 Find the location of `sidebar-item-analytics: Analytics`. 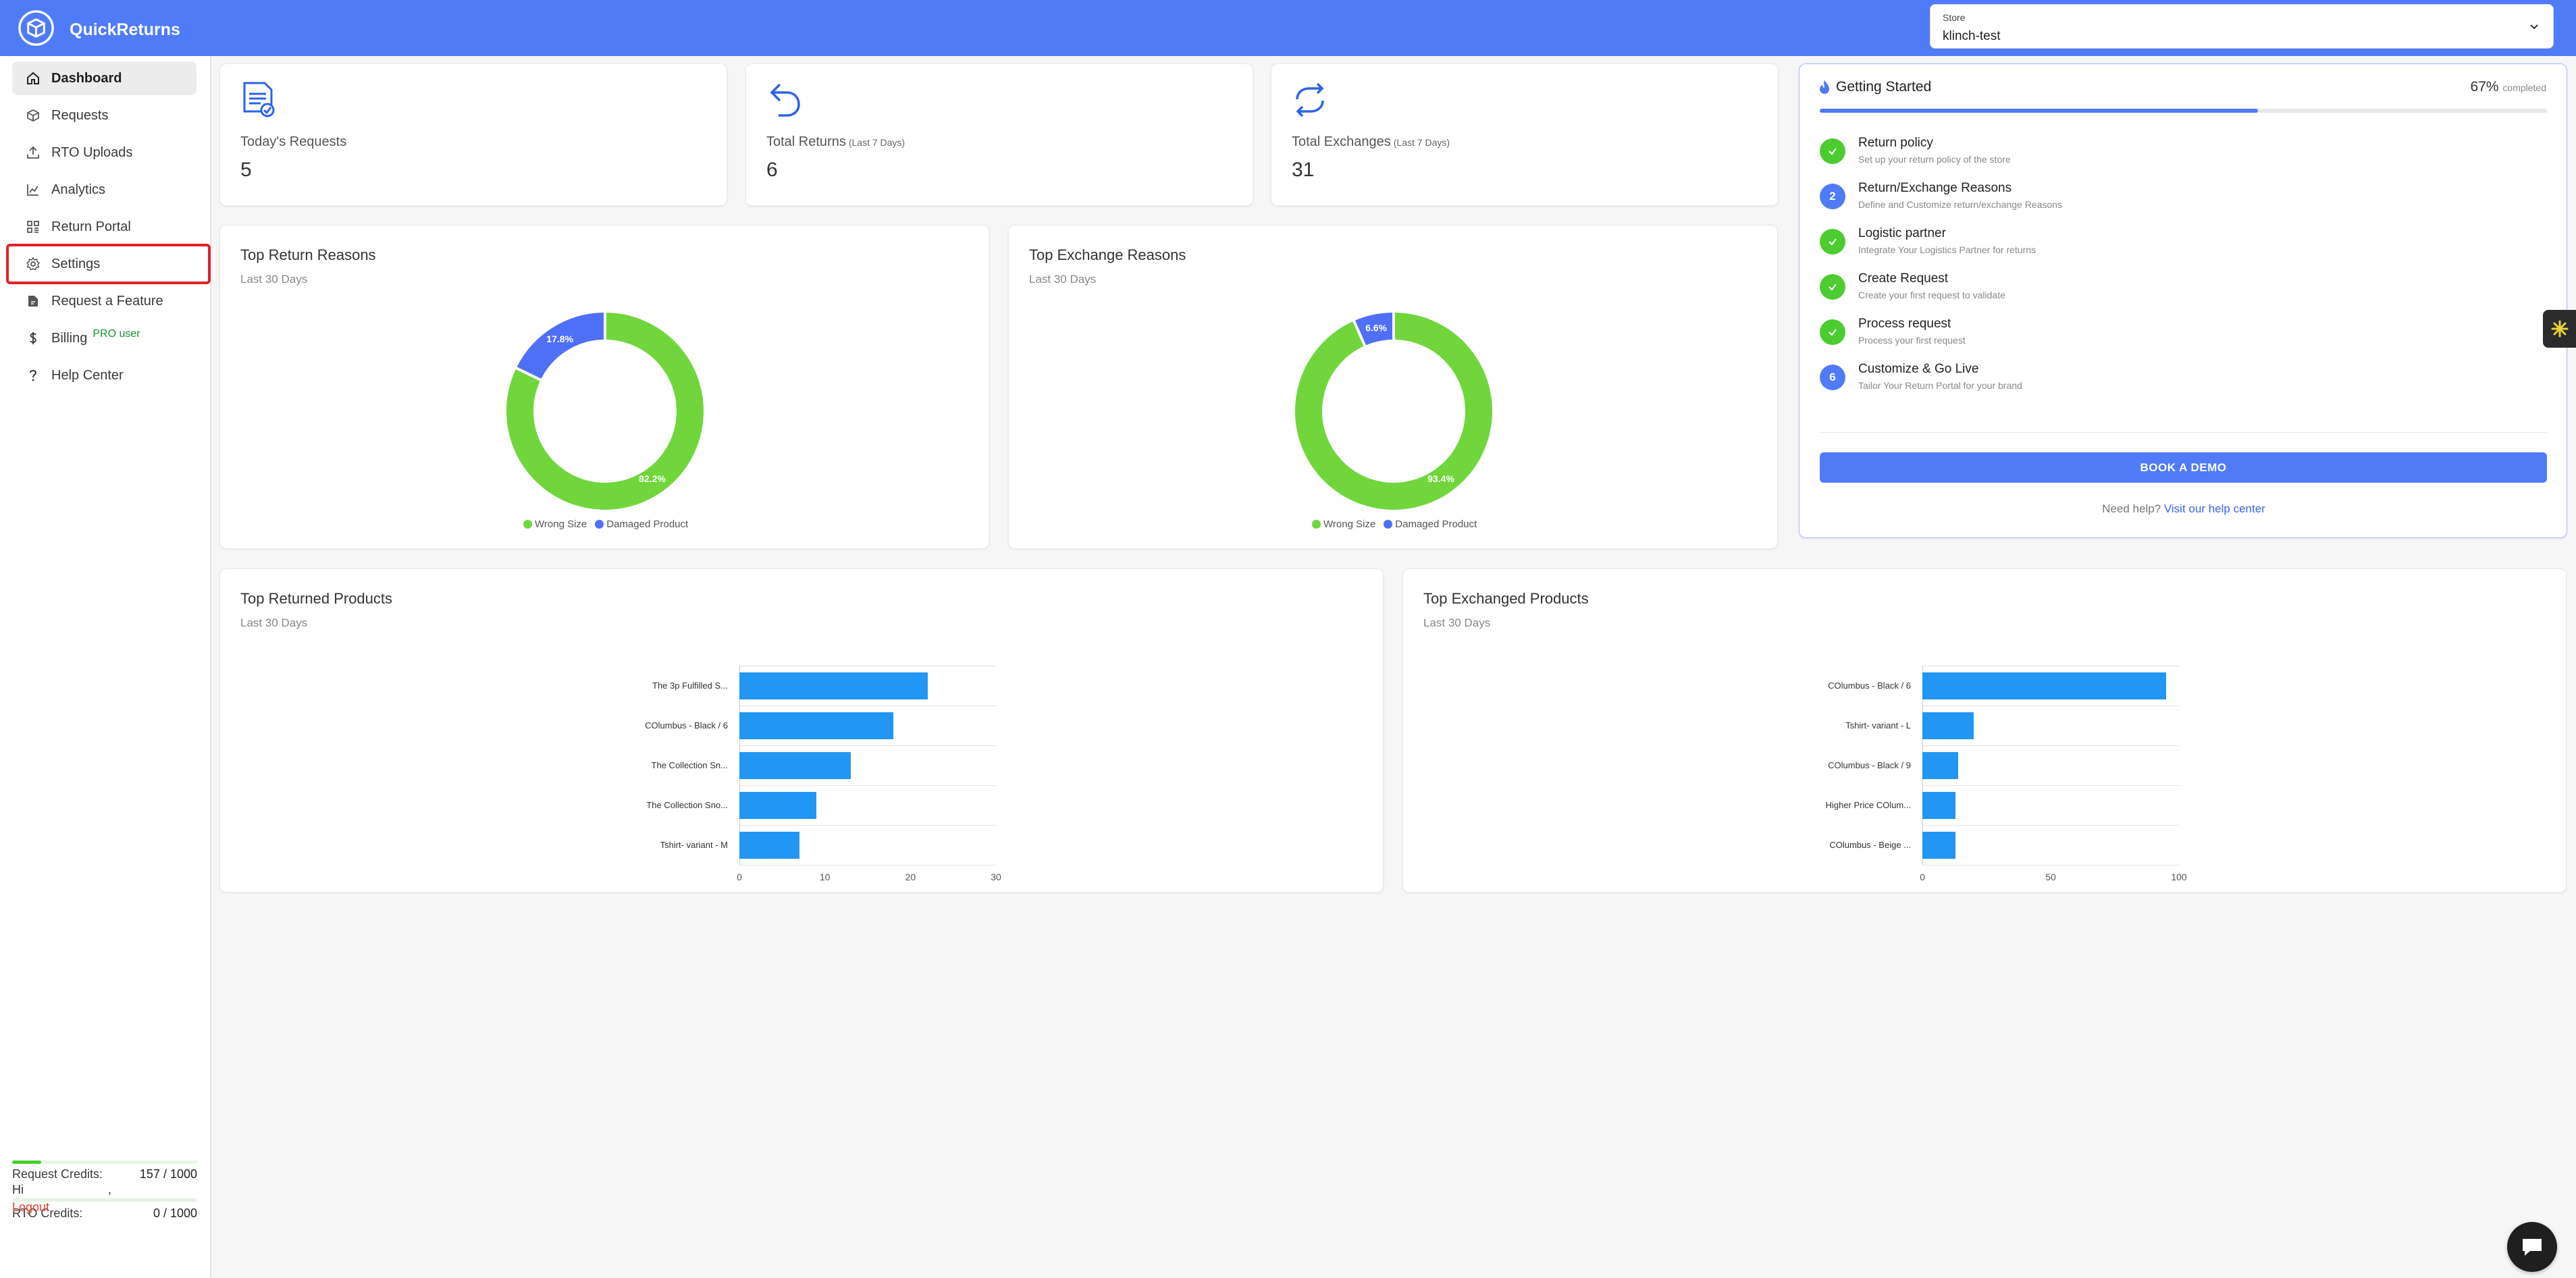

sidebar-item-analytics: Analytics is located at coordinates (104, 190).